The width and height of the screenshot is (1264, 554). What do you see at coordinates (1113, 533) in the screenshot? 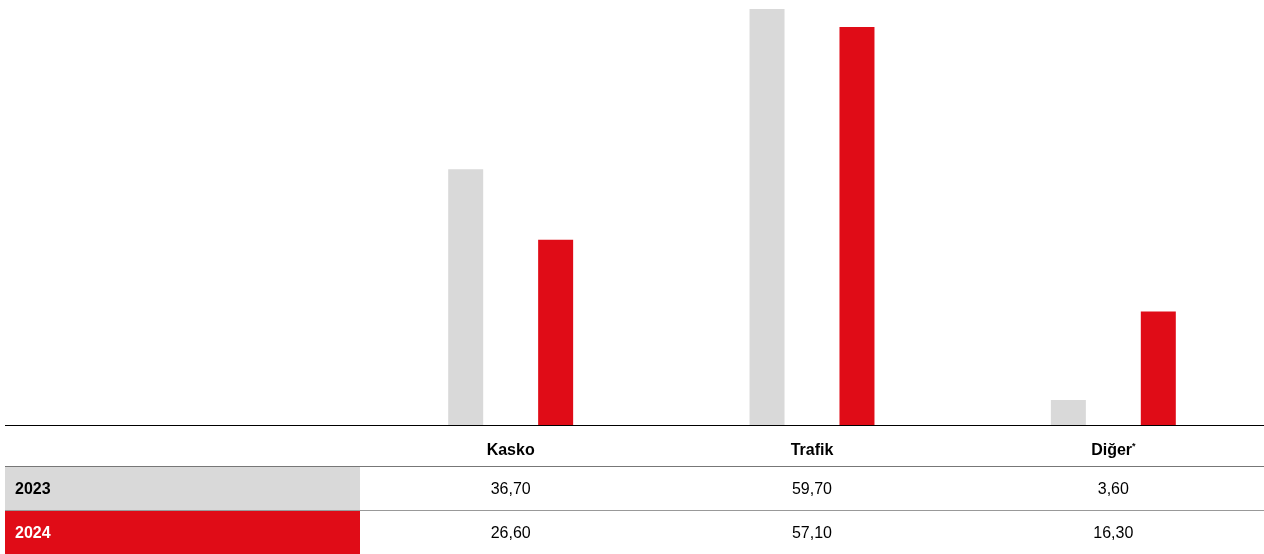
I see `data-label: 16,30` at bounding box center [1113, 533].